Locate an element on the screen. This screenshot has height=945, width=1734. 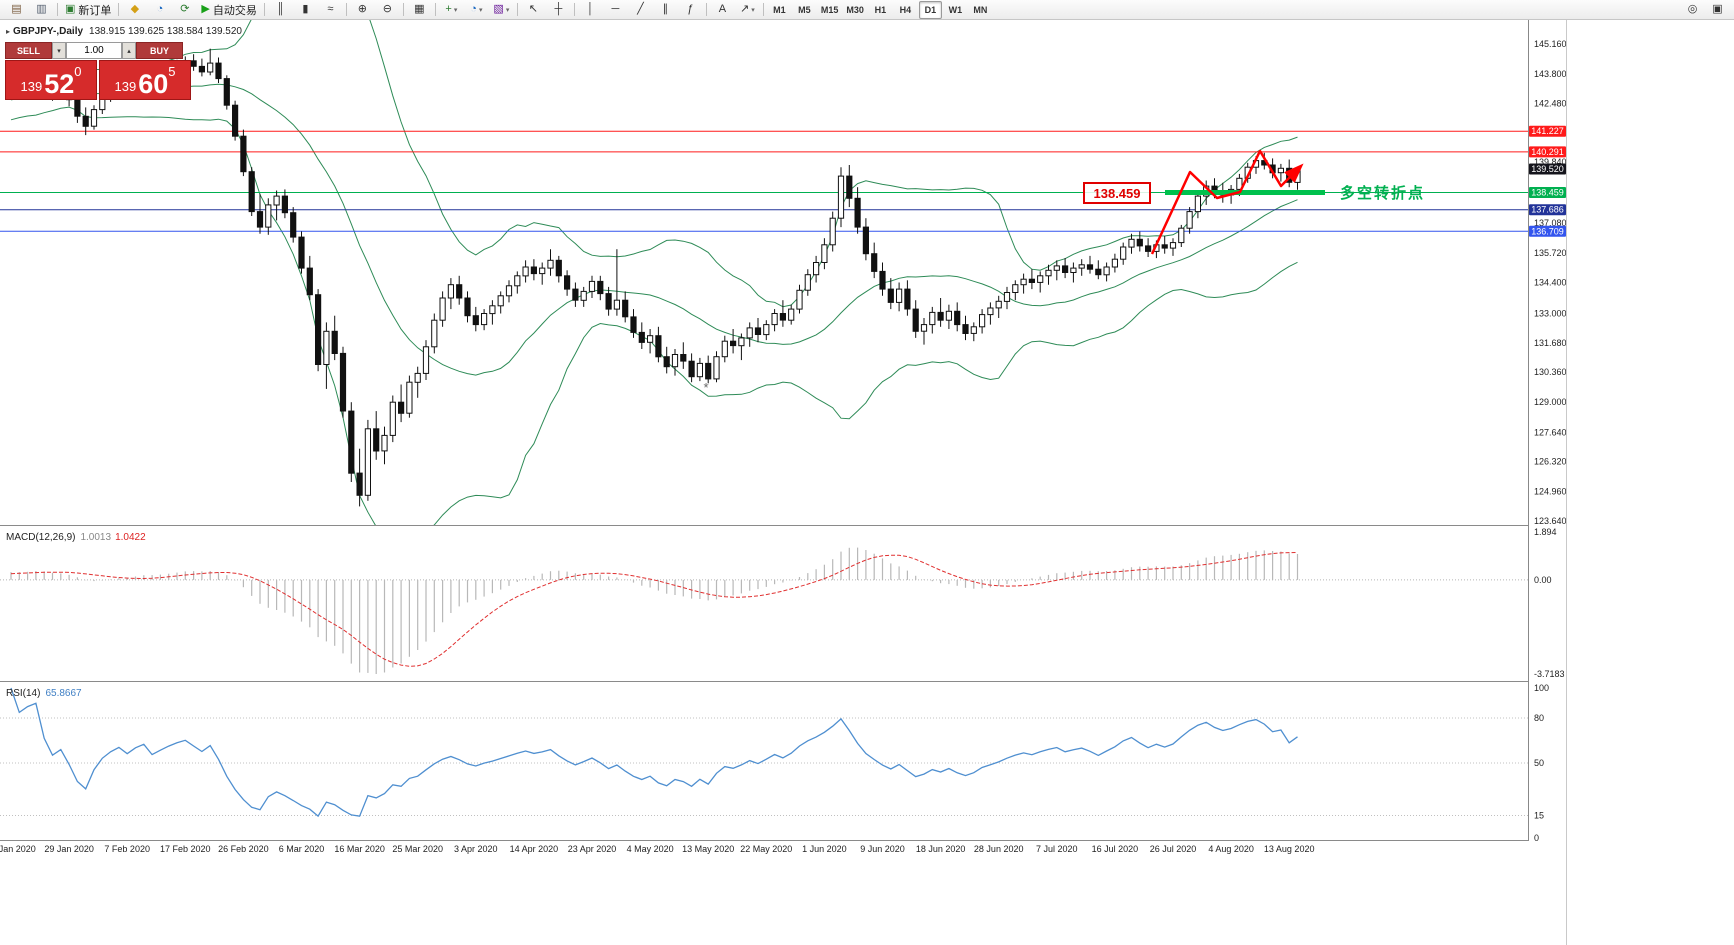
autotrading-button: ▶ 自动交易 is located at coordinates (228, 10).